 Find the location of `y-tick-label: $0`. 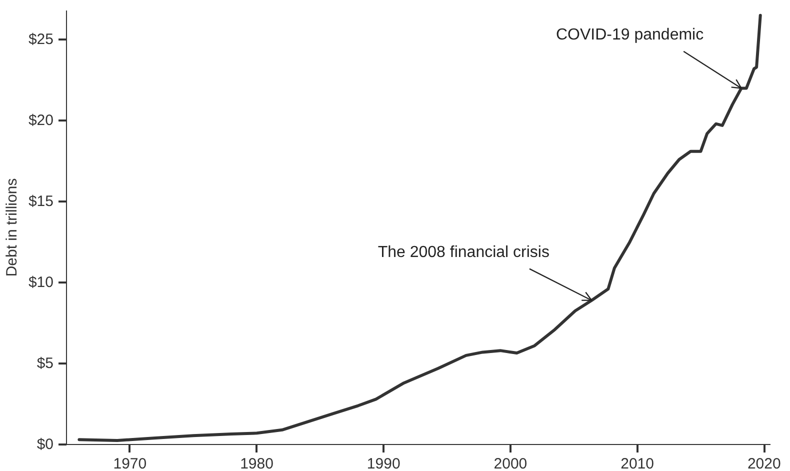

y-tick-label: $0 is located at coordinates (45, 444).